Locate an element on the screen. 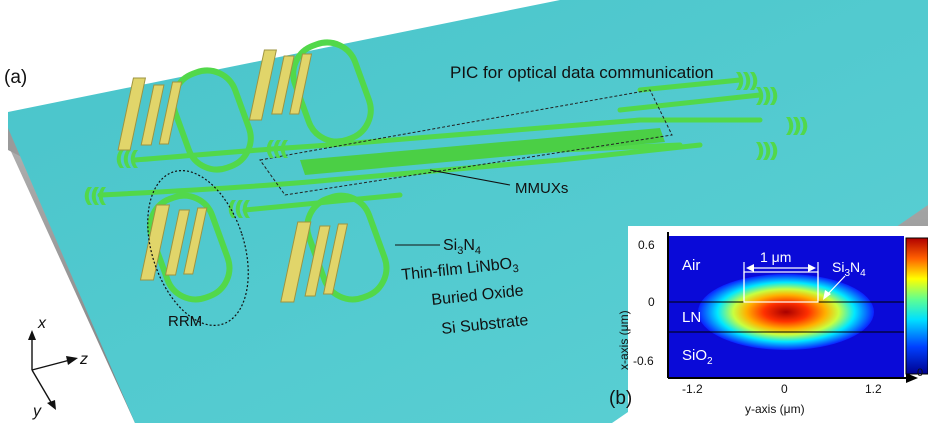  axis-z-label: z is located at coordinates (83, 359).